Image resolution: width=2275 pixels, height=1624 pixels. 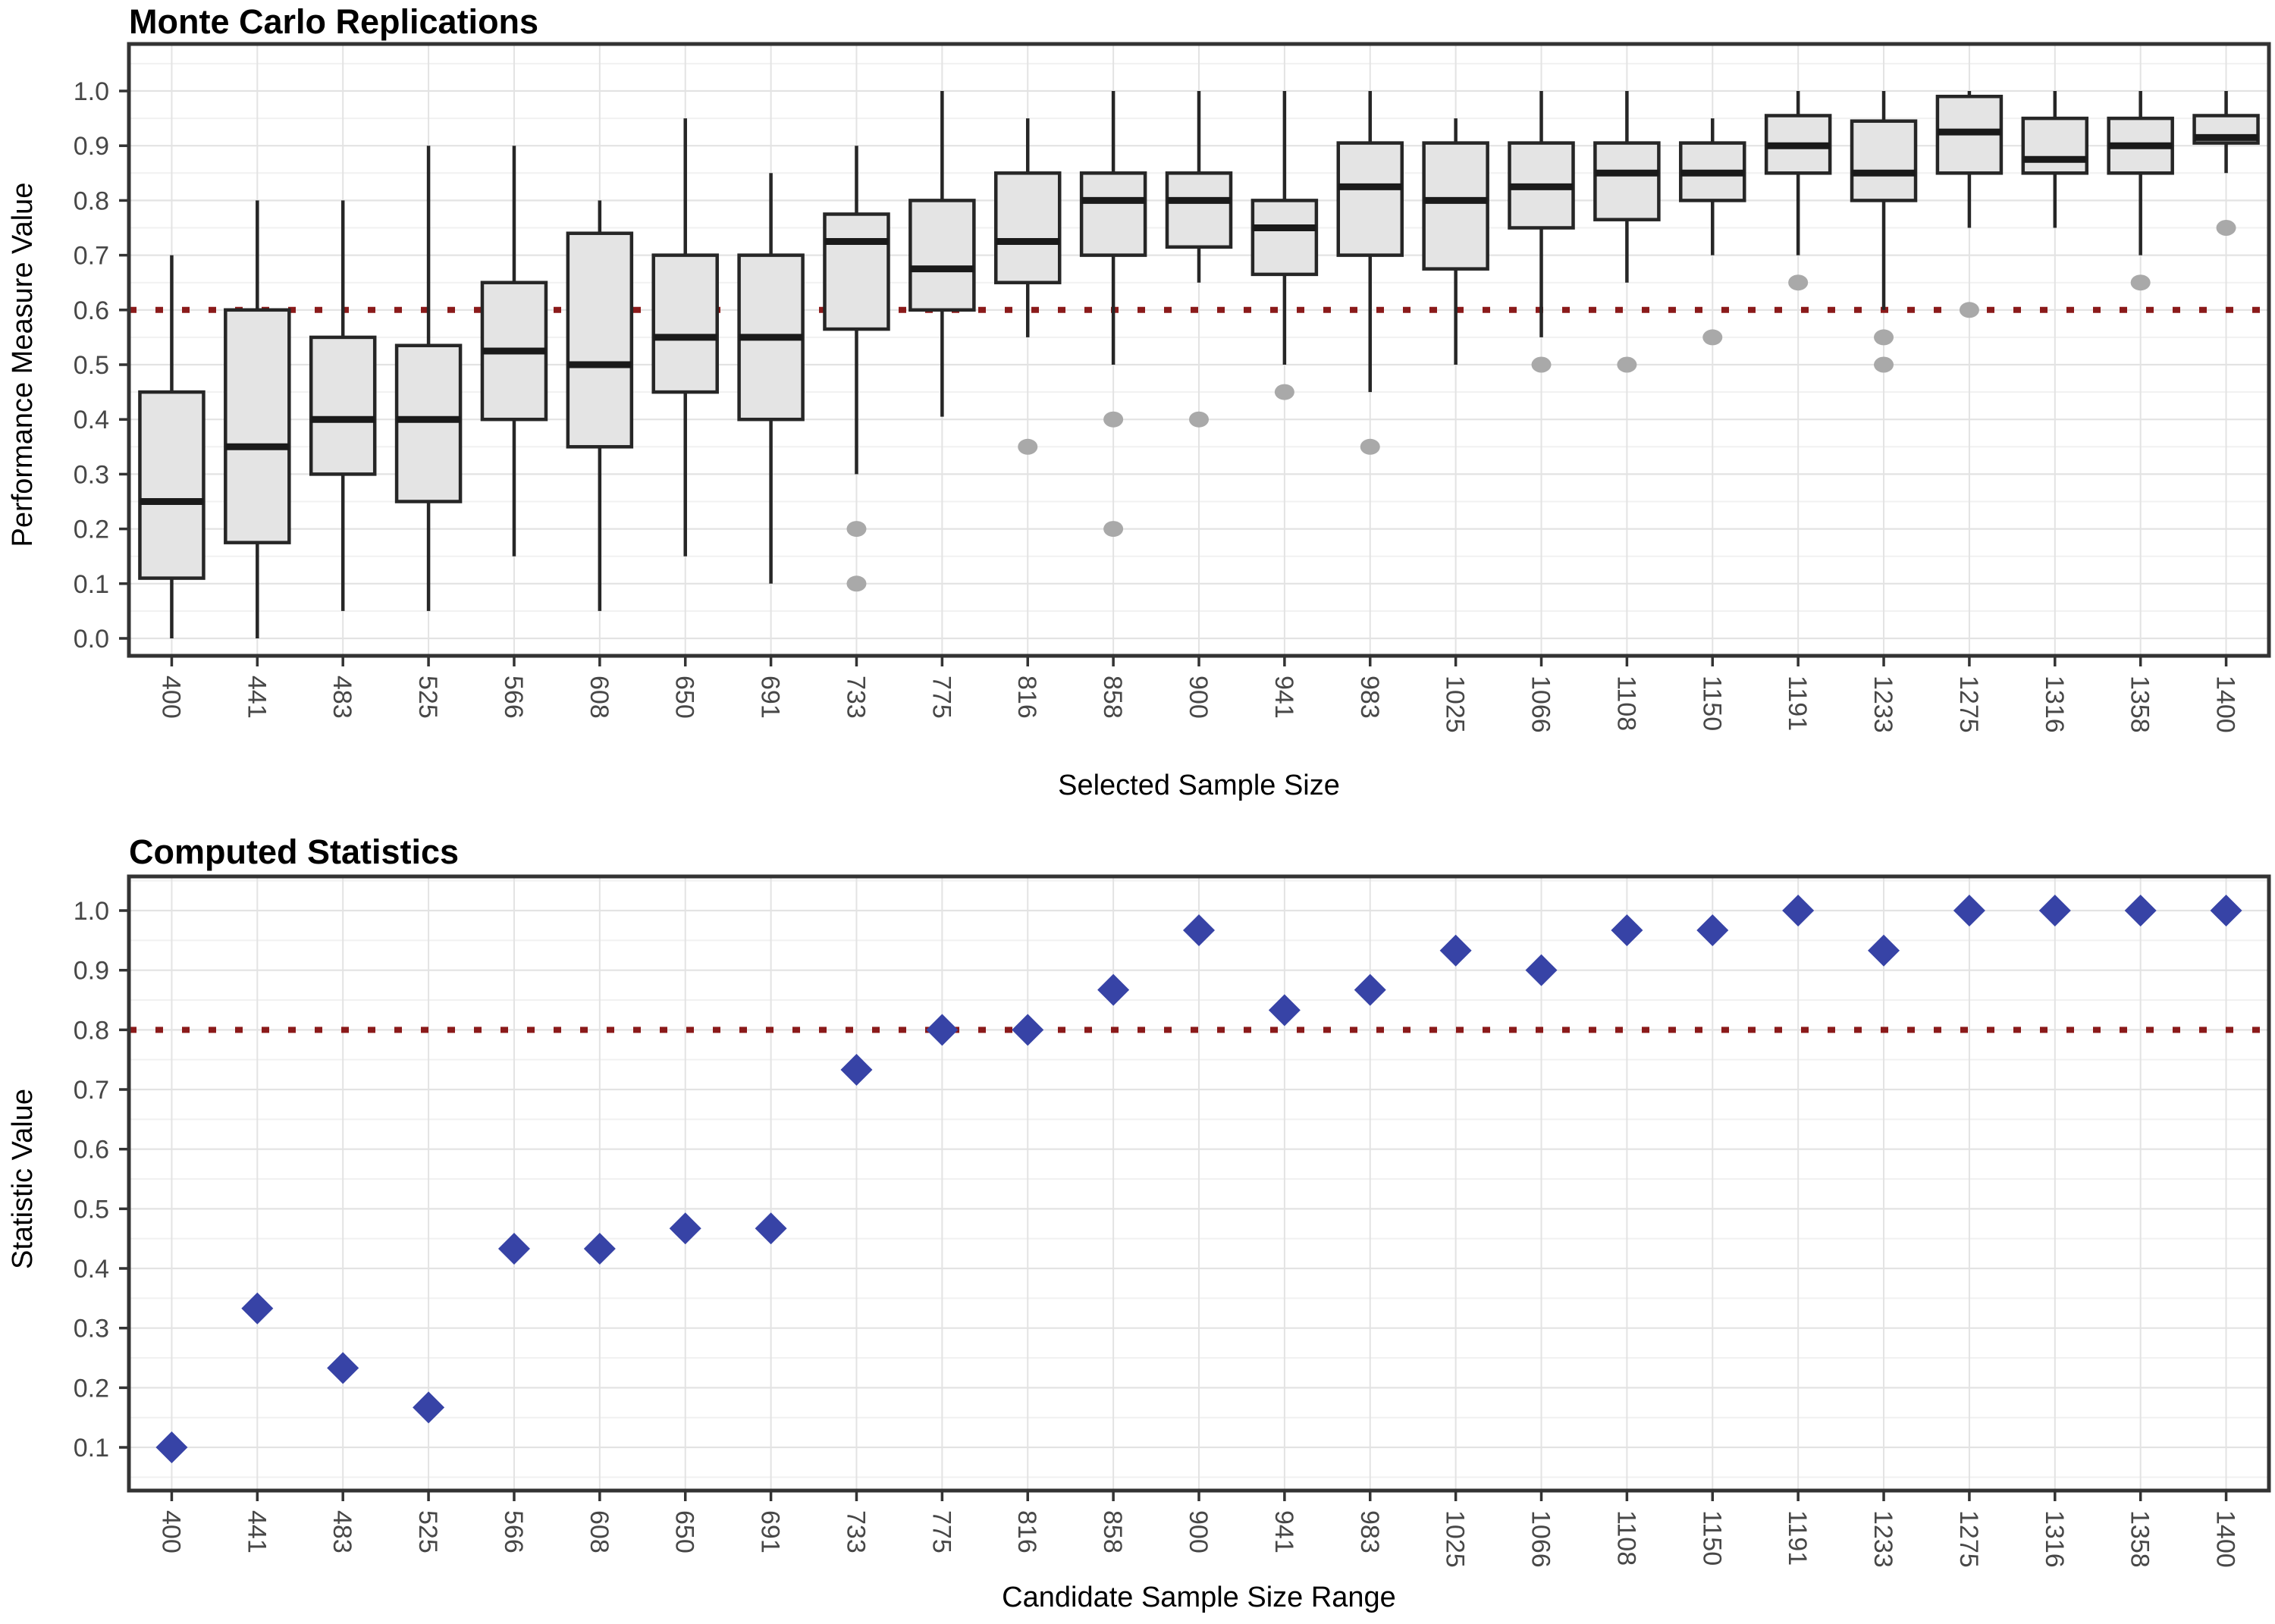 What do you see at coordinates (1198, 697) in the screenshot?
I see `x-tick-label: 900` at bounding box center [1198, 697].